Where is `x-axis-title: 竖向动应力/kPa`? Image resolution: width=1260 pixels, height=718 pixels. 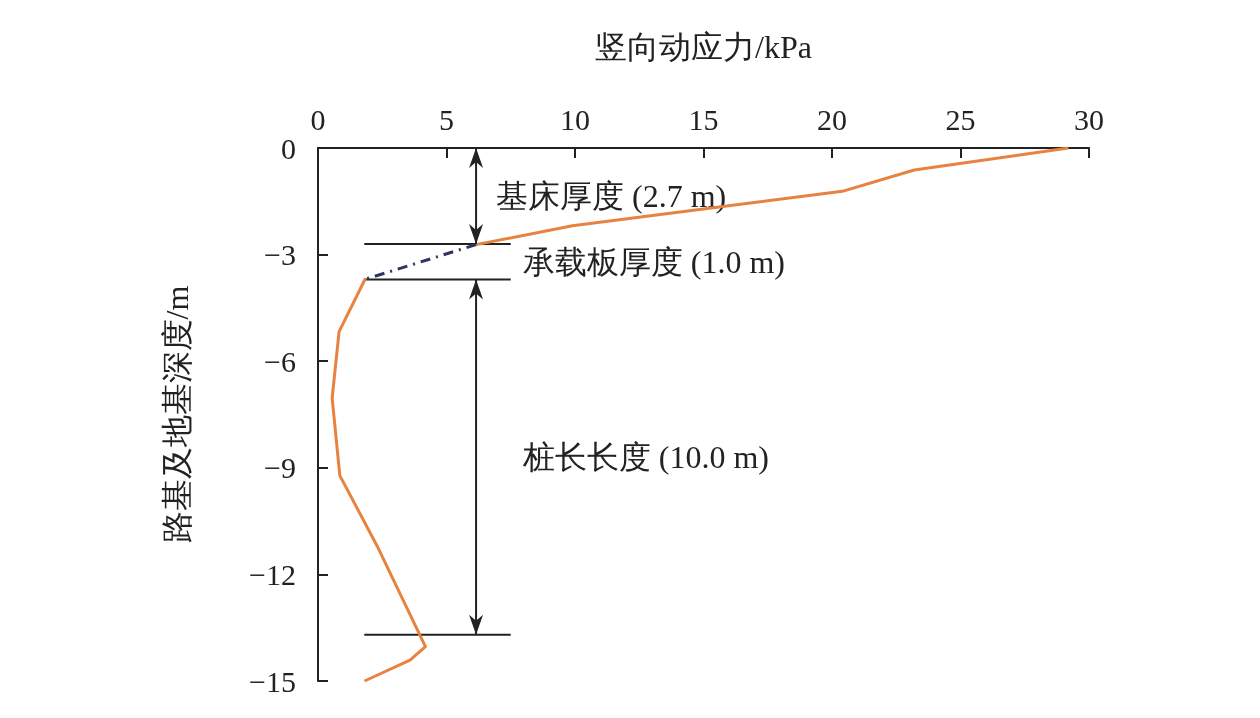 x-axis-title: 竖向动应力/kPa is located at coordinates (703, 47).